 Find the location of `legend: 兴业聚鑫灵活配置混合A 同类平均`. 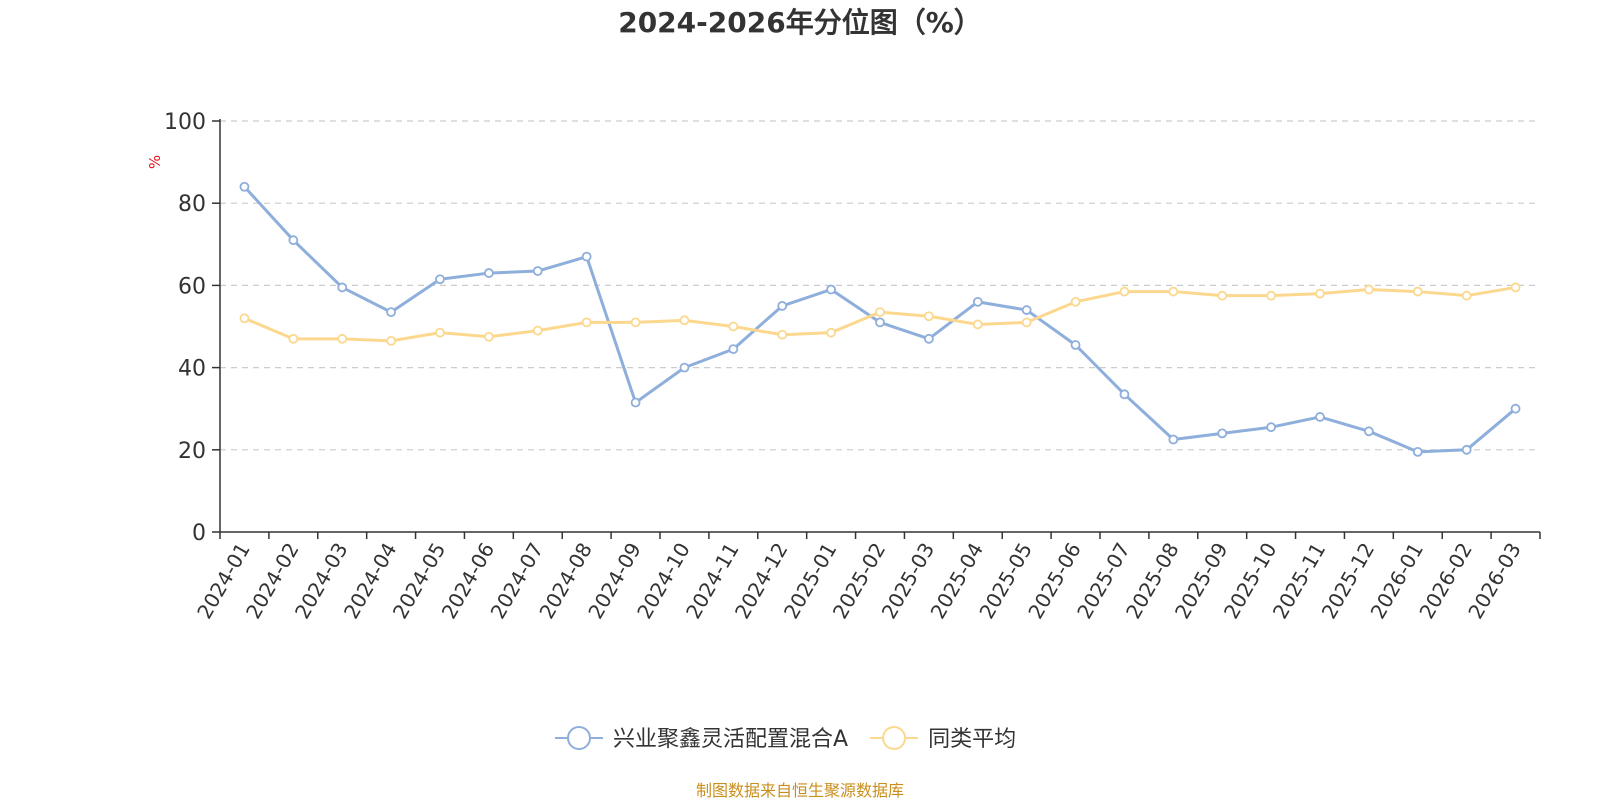

legend: 兴业聚鑫灵活配置混合A 同类平均 is located at coordinates (785, 739).